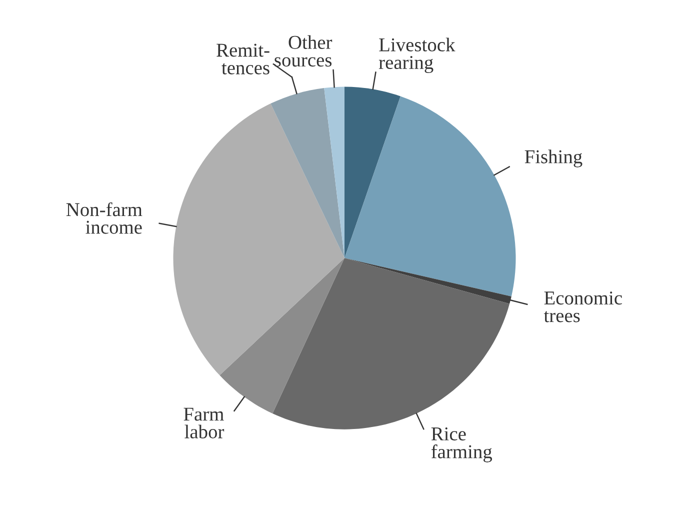 Image resolution: width=689 pixels, height=506 pixels. Describe the element at coordinates (461, 444) in the screenshot. I see `slice-label: Rice farming` at that location.